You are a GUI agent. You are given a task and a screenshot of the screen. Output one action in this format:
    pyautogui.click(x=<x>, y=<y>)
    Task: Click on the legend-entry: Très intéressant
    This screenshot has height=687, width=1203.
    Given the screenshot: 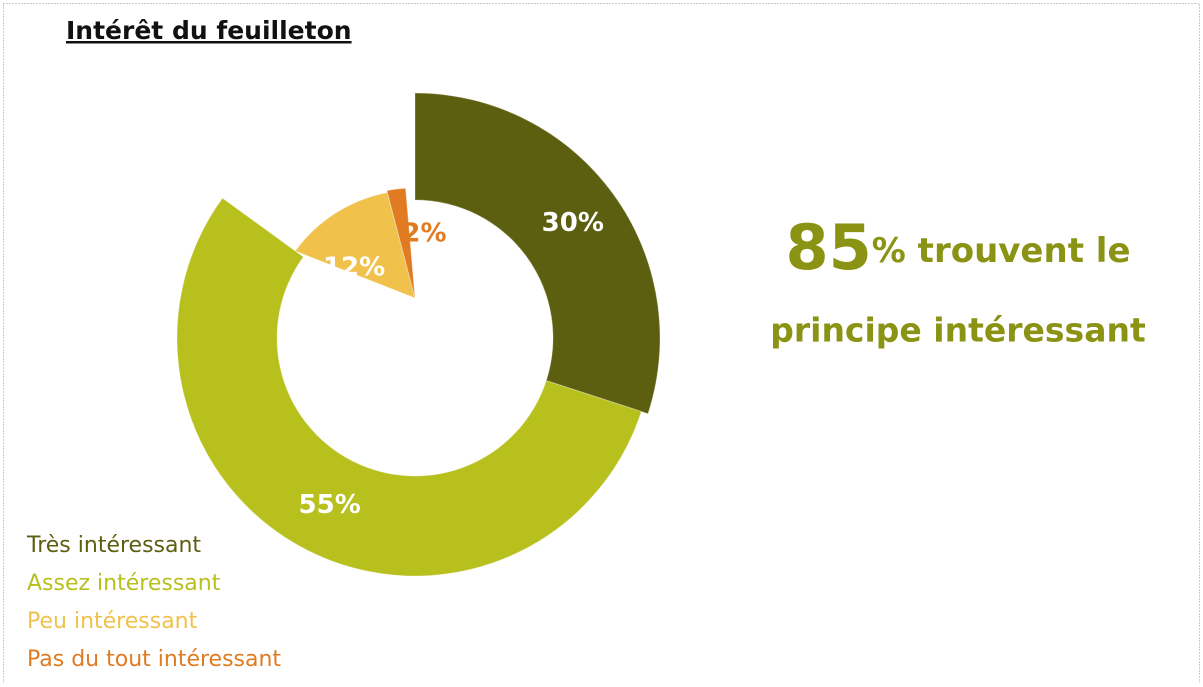 What is the action you would take?
    pyautogui.click(x=113, y=545)
    